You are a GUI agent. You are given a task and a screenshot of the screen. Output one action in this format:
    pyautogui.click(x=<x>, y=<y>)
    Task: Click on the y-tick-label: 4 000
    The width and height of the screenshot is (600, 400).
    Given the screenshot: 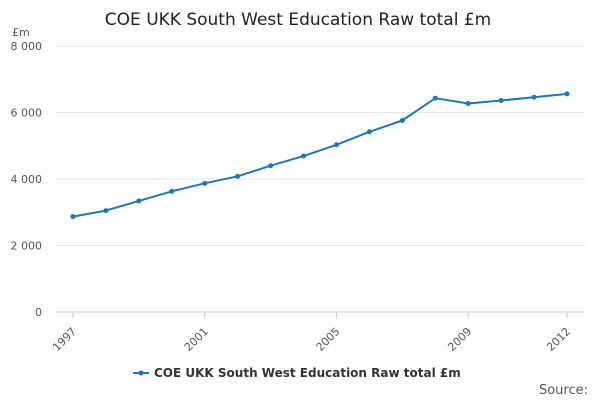 What is the action you would take?
    pyautogui.click(x=27, y=179)
    